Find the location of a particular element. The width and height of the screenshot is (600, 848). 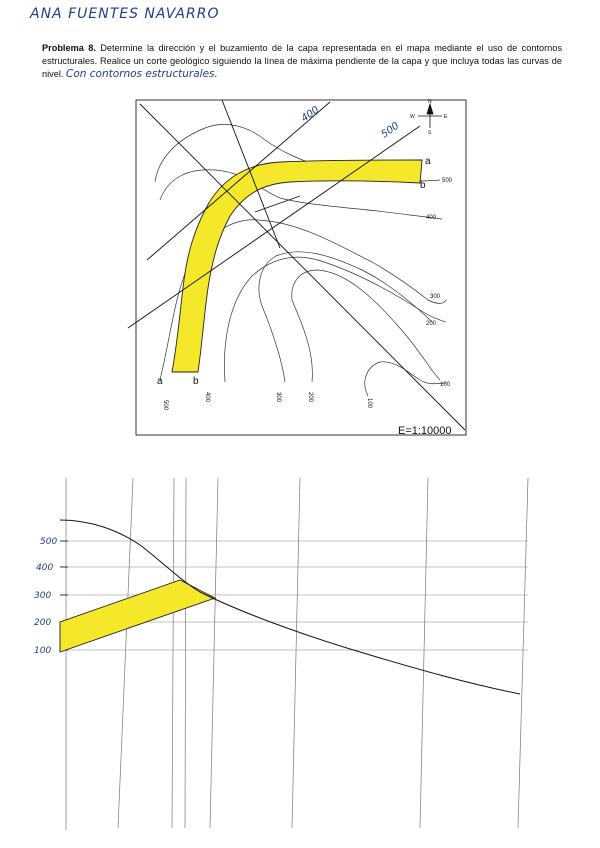

layer-label-b-right: b is located at coordinates (423, 185).